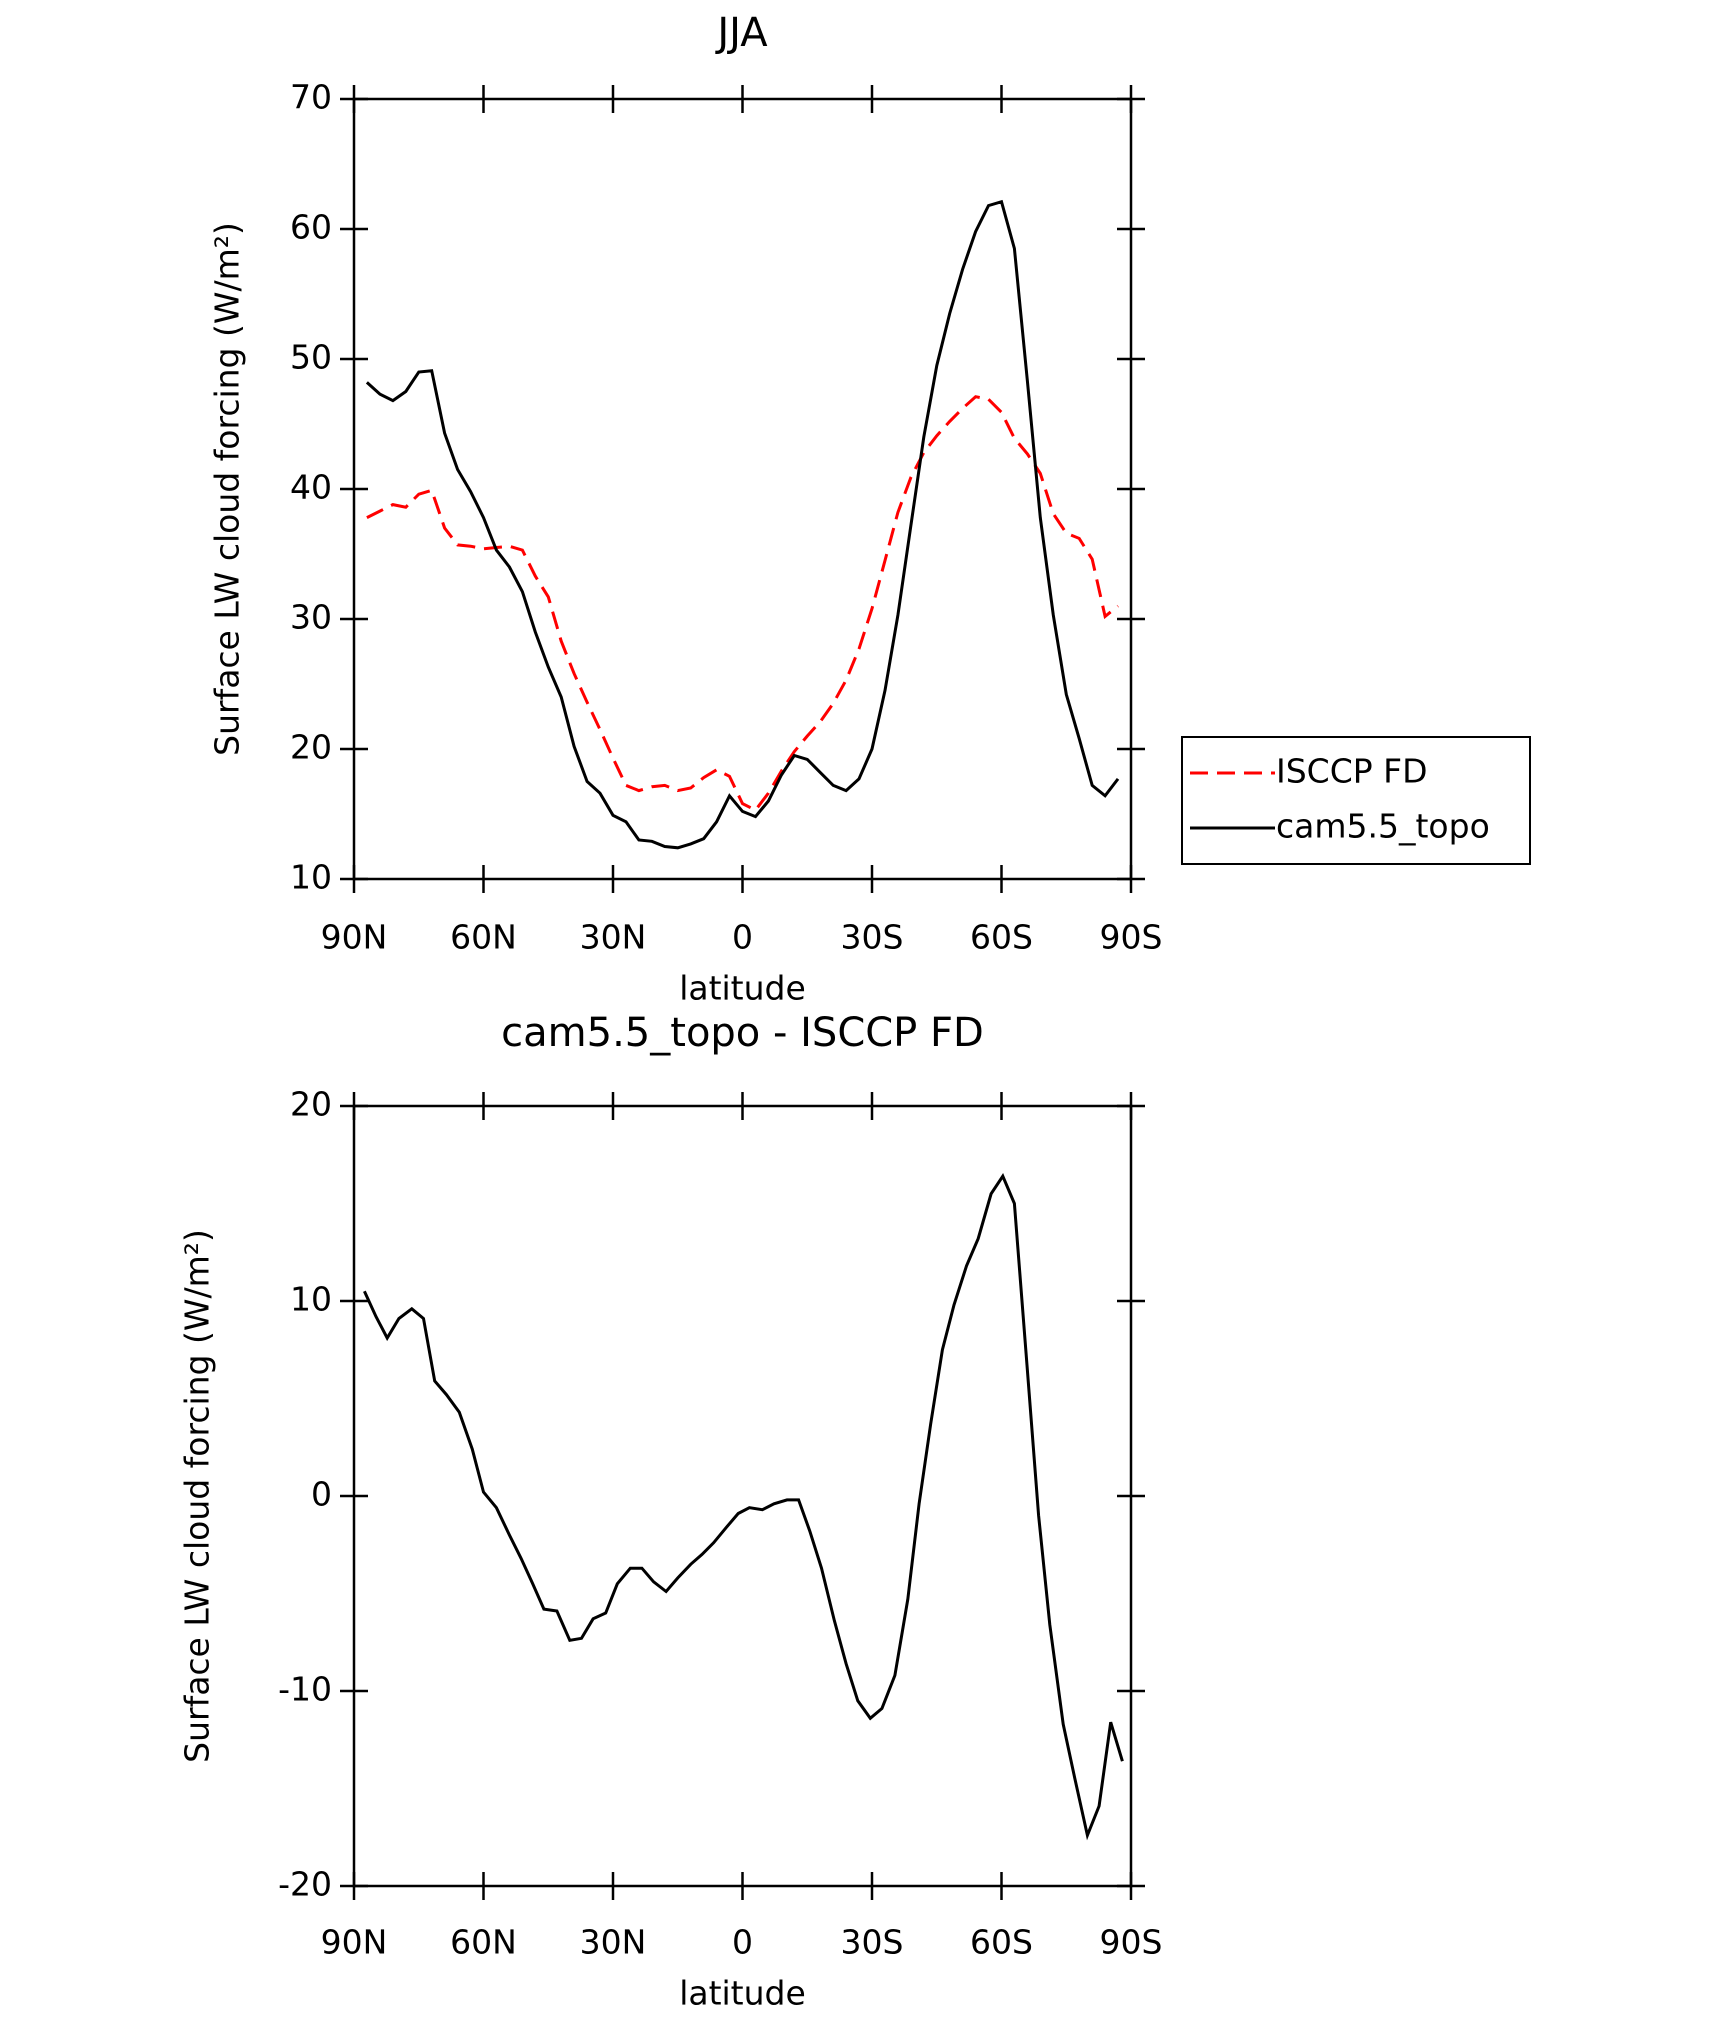  Describe the element at coordinates (305, 1689) in the screenshot. I see `y-tick-label: -10` at that location.